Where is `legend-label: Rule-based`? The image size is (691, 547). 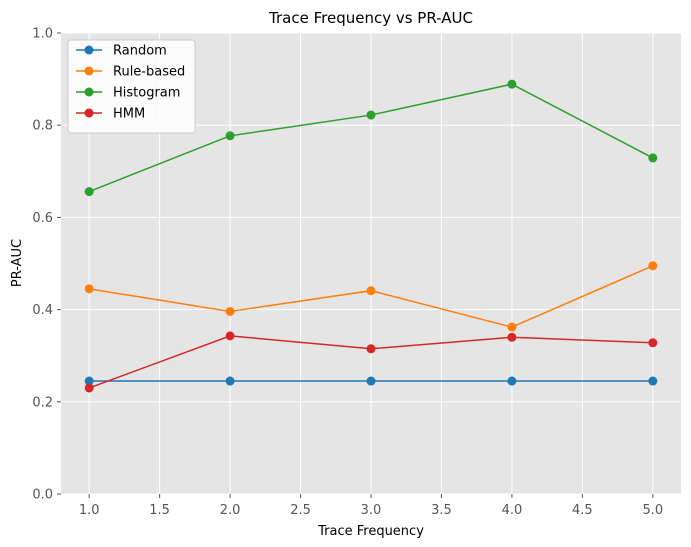
legend-label: Rule-based is located at coordinates (149, 72).